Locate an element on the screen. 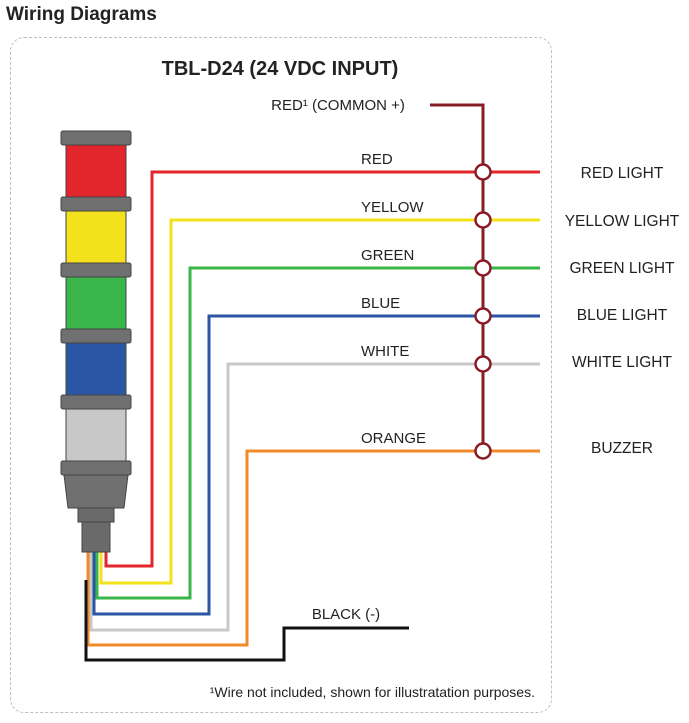  junction-yellow is located at coordinates (483, 220).